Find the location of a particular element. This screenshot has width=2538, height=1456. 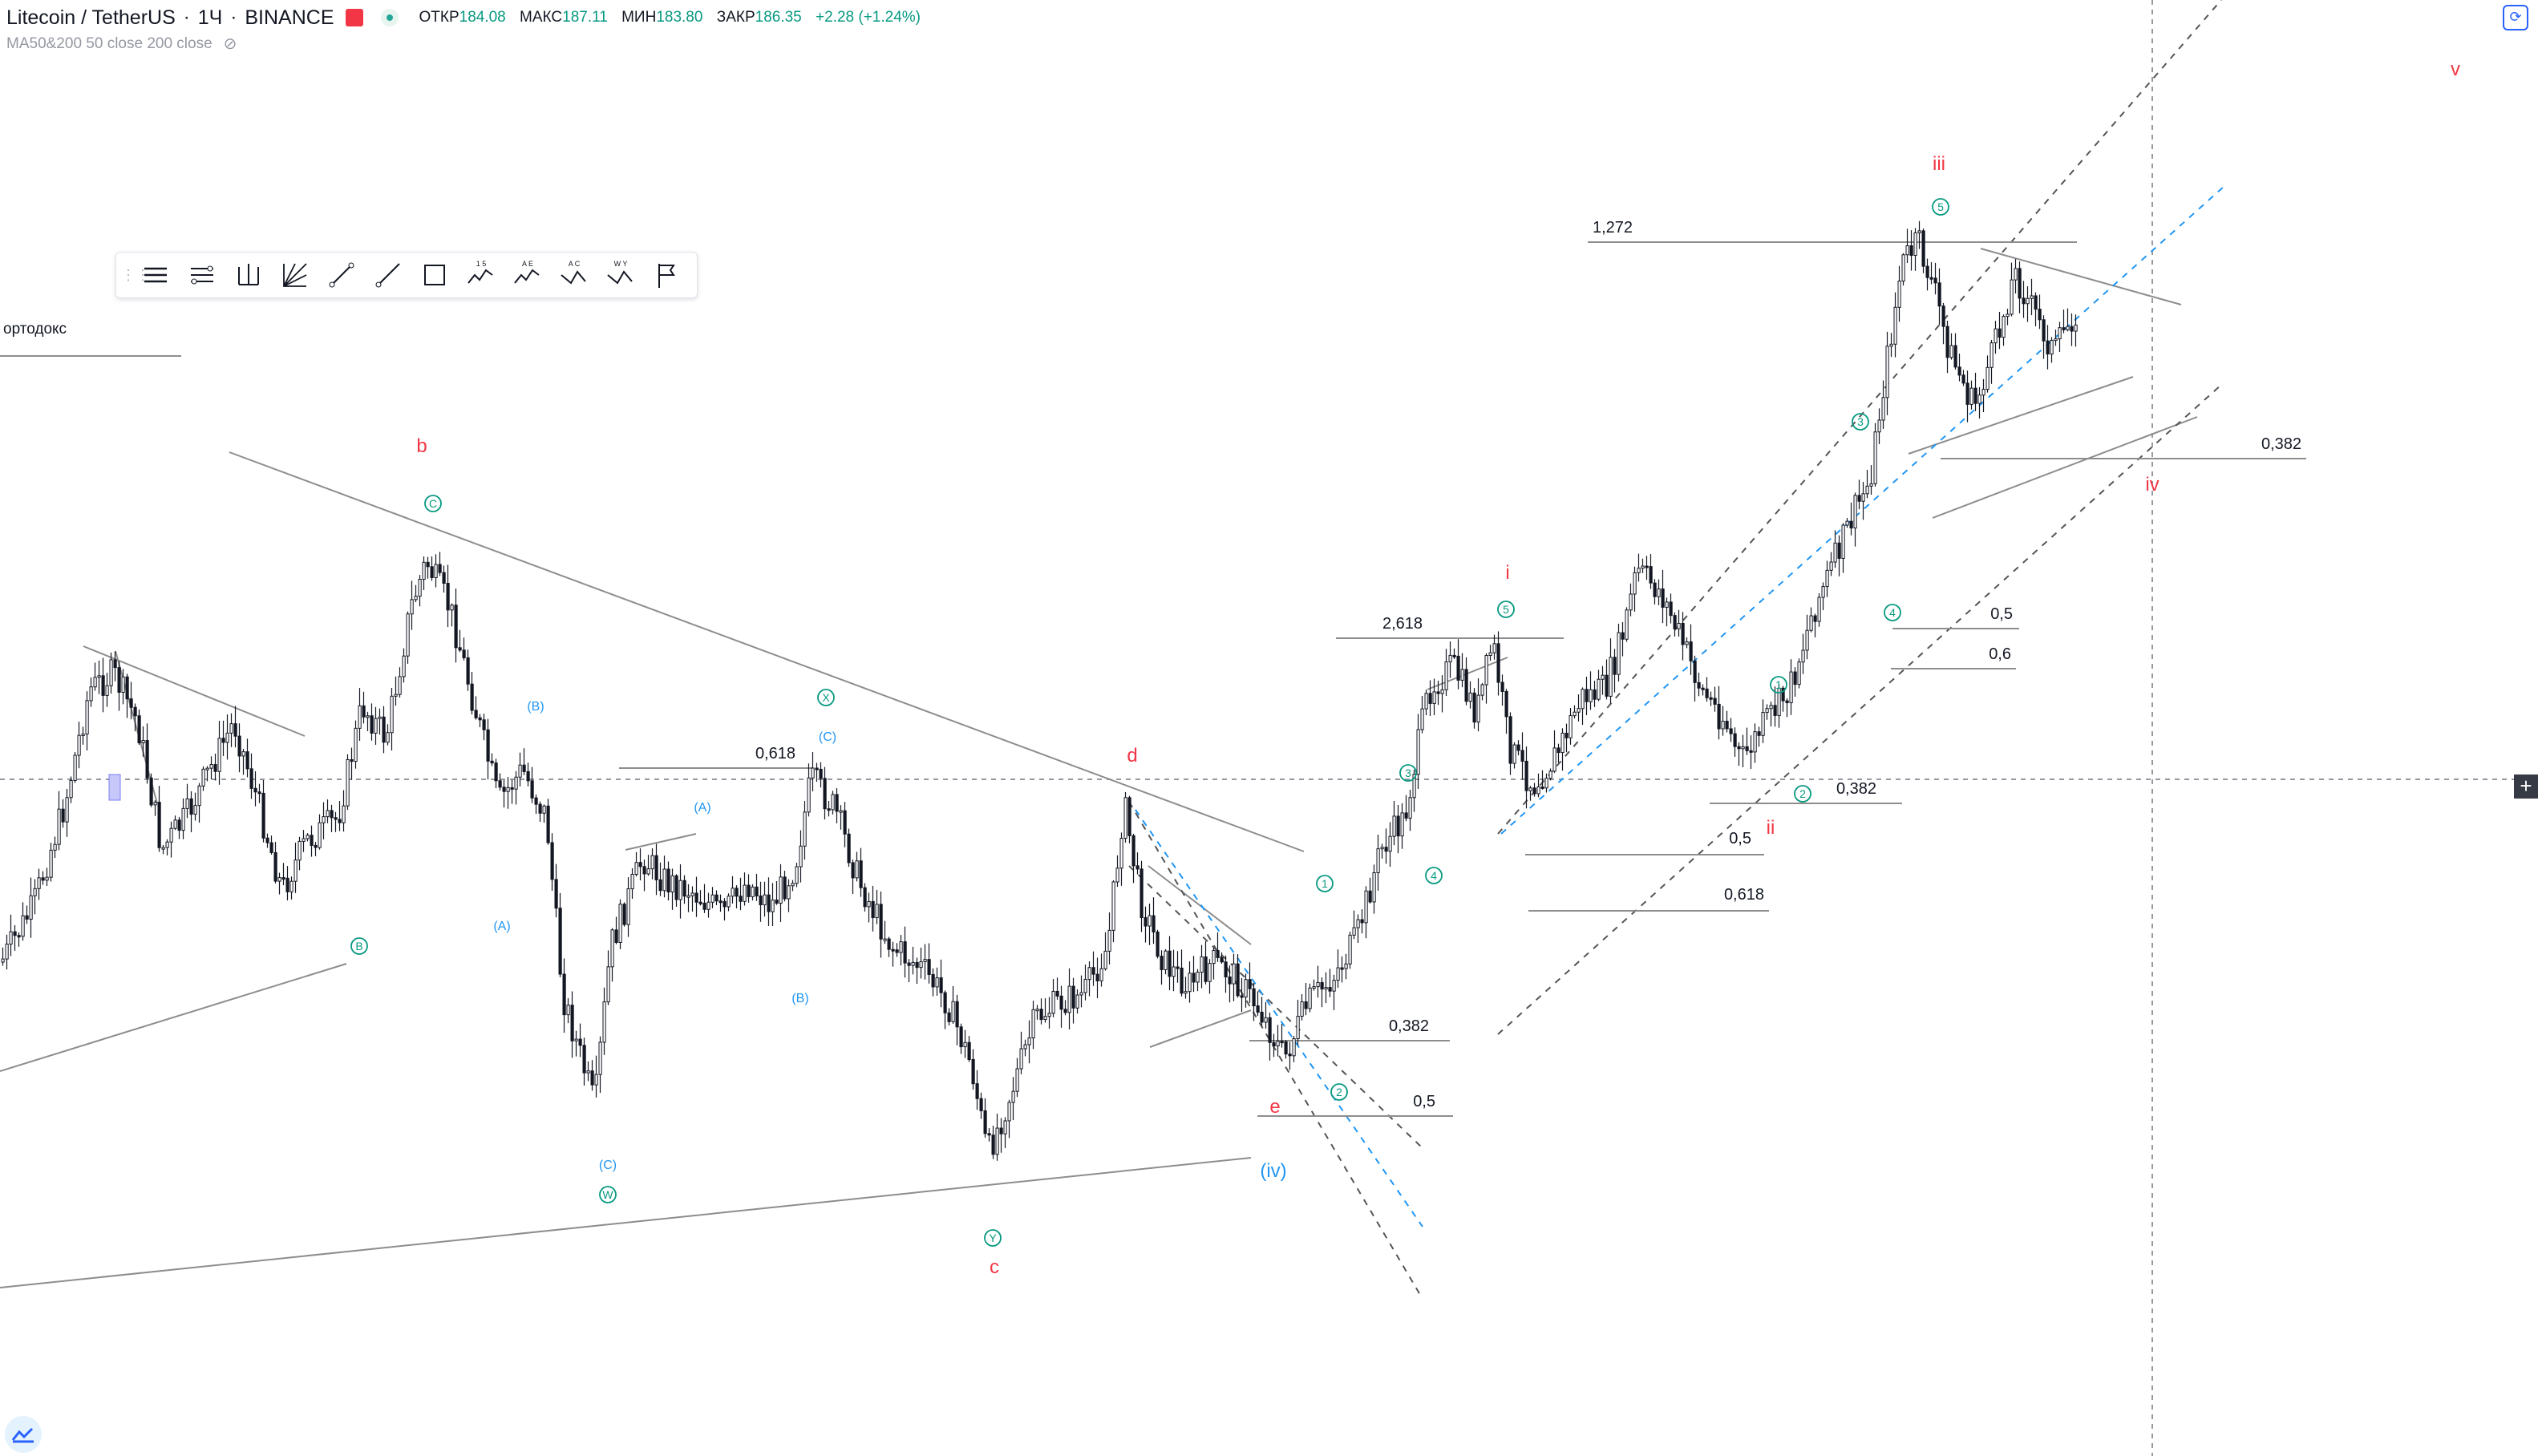

drawing-toolbar: ⋮⋮ 1 5 A E A C W Y is located at coordinates (406, 275).